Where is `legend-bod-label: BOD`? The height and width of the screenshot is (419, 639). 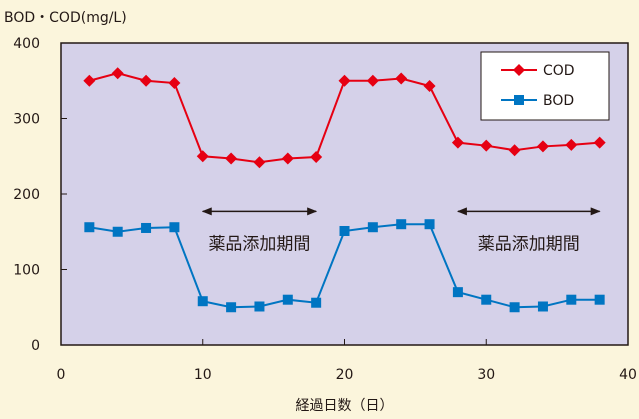 legend-bod-label: BOD is located at coordinates (558, 101).